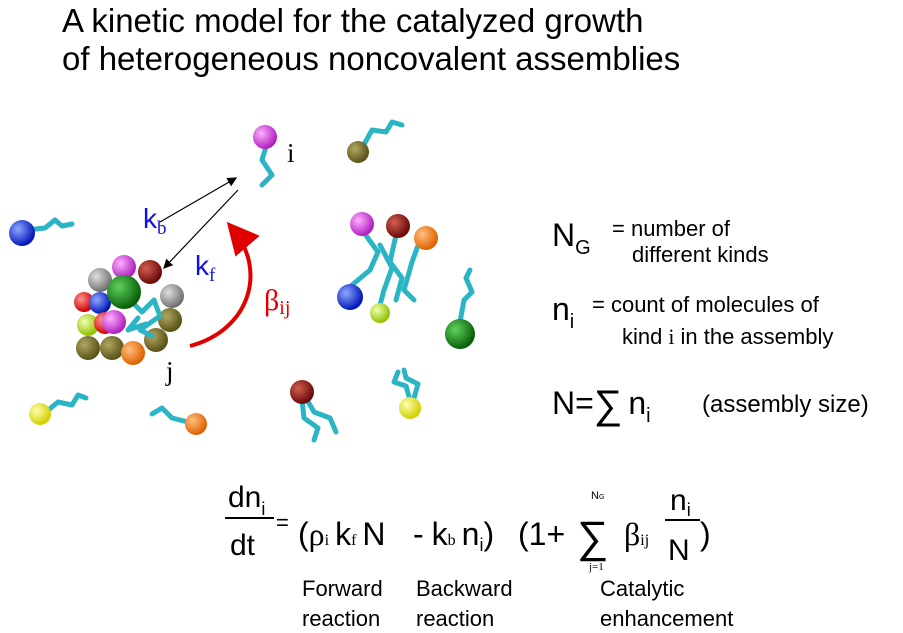 Image resolution: width=903 pixels, height=633 pixels. Describe the element at coordinates (202, 265) in the screenshot. I see `kf-base: k` at that location.